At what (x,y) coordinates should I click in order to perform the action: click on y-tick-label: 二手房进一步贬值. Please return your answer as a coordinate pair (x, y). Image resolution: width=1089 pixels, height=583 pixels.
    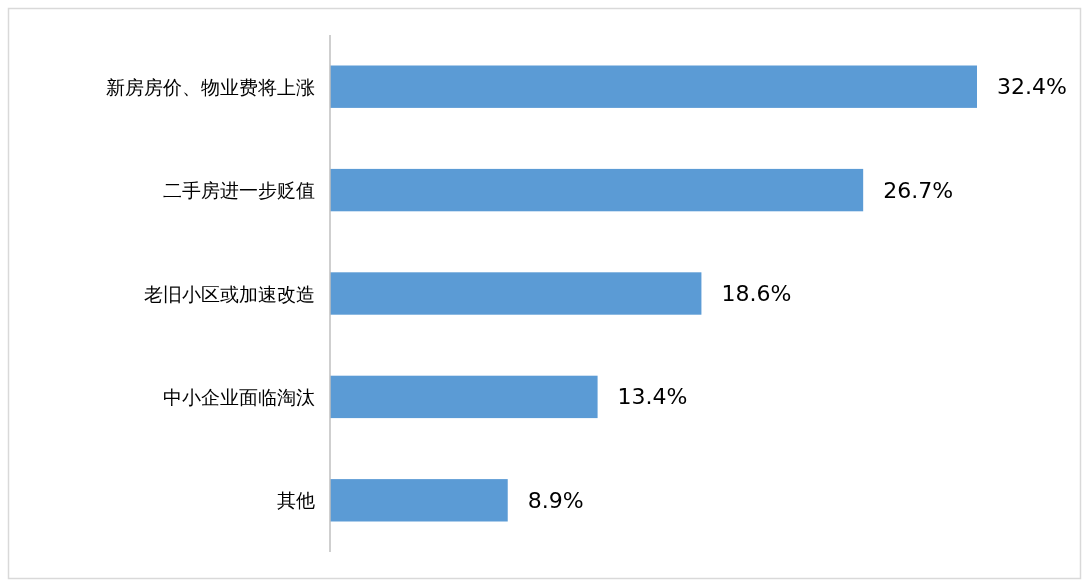
    Looking at the image, I should click on (239, 190).